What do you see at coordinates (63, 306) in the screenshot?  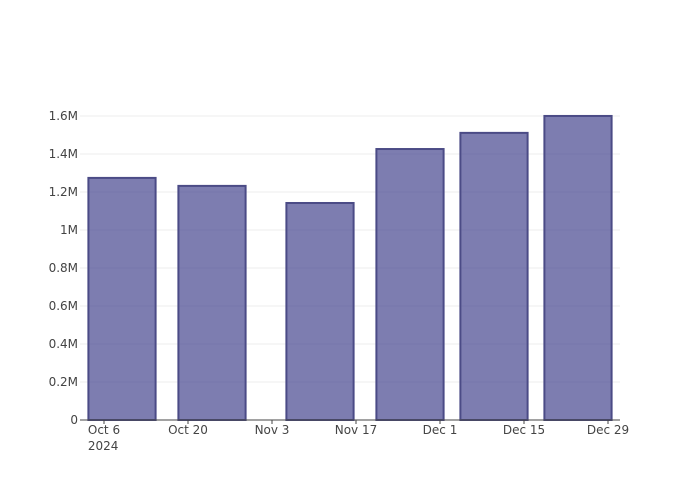 I see `y-tick-label: 0.6M` at bounding box center [63, 306].